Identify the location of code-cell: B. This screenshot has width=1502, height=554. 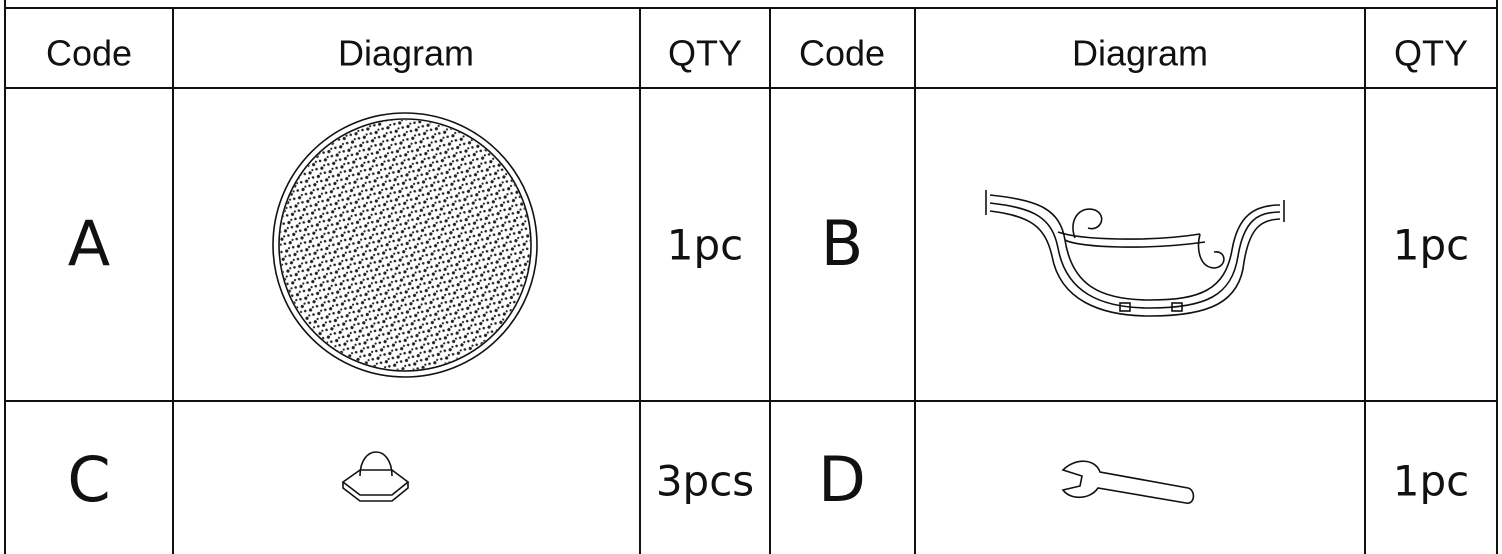
(842, 243).